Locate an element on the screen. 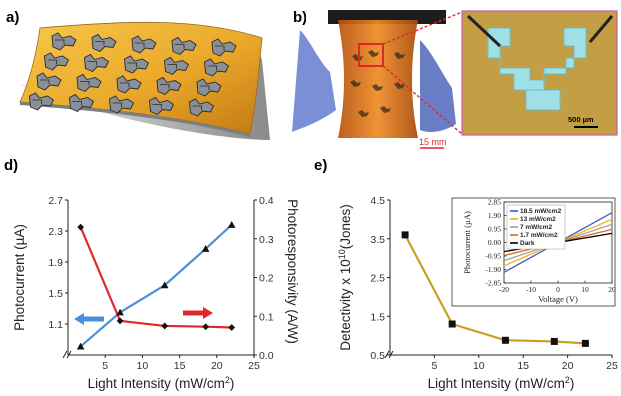 This screenshot has width=621, height=396. y-tick-label: 4.5 is located at coordinates (377, 201).